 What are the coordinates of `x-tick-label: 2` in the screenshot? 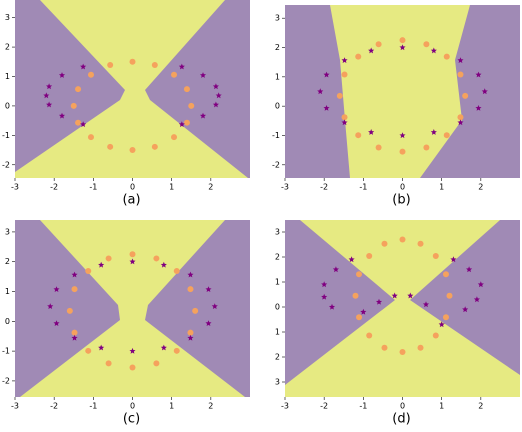 It's located at (210, 187).